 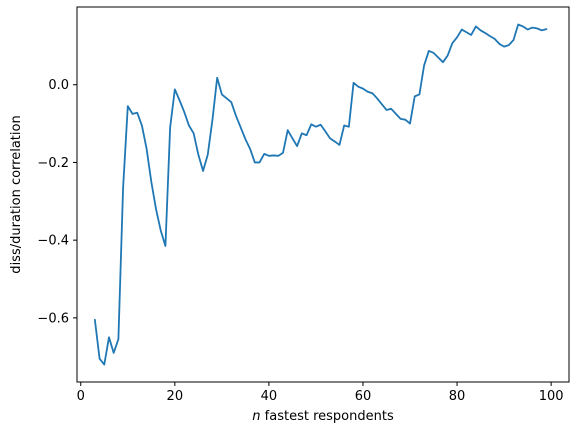 What do you see at coordinates (58, 85) in the screenshot?
I see `y-tick-label: 0.0` at bounding box center [58, 85].